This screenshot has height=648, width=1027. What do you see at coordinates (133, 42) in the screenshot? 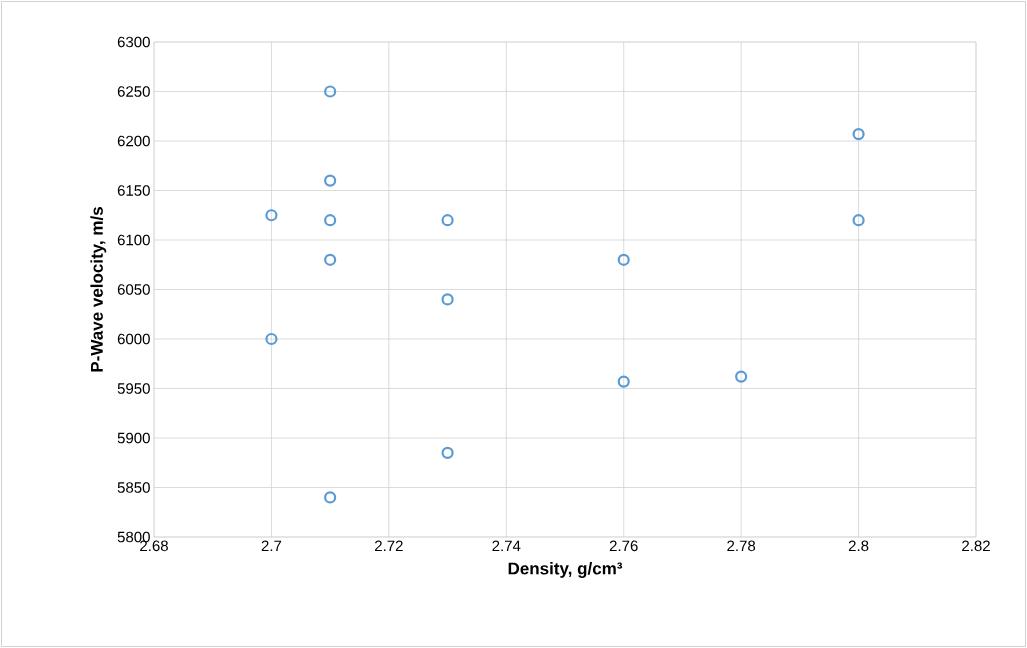
I see `y-tick-label: 6300` at bounding box center [133, 42].